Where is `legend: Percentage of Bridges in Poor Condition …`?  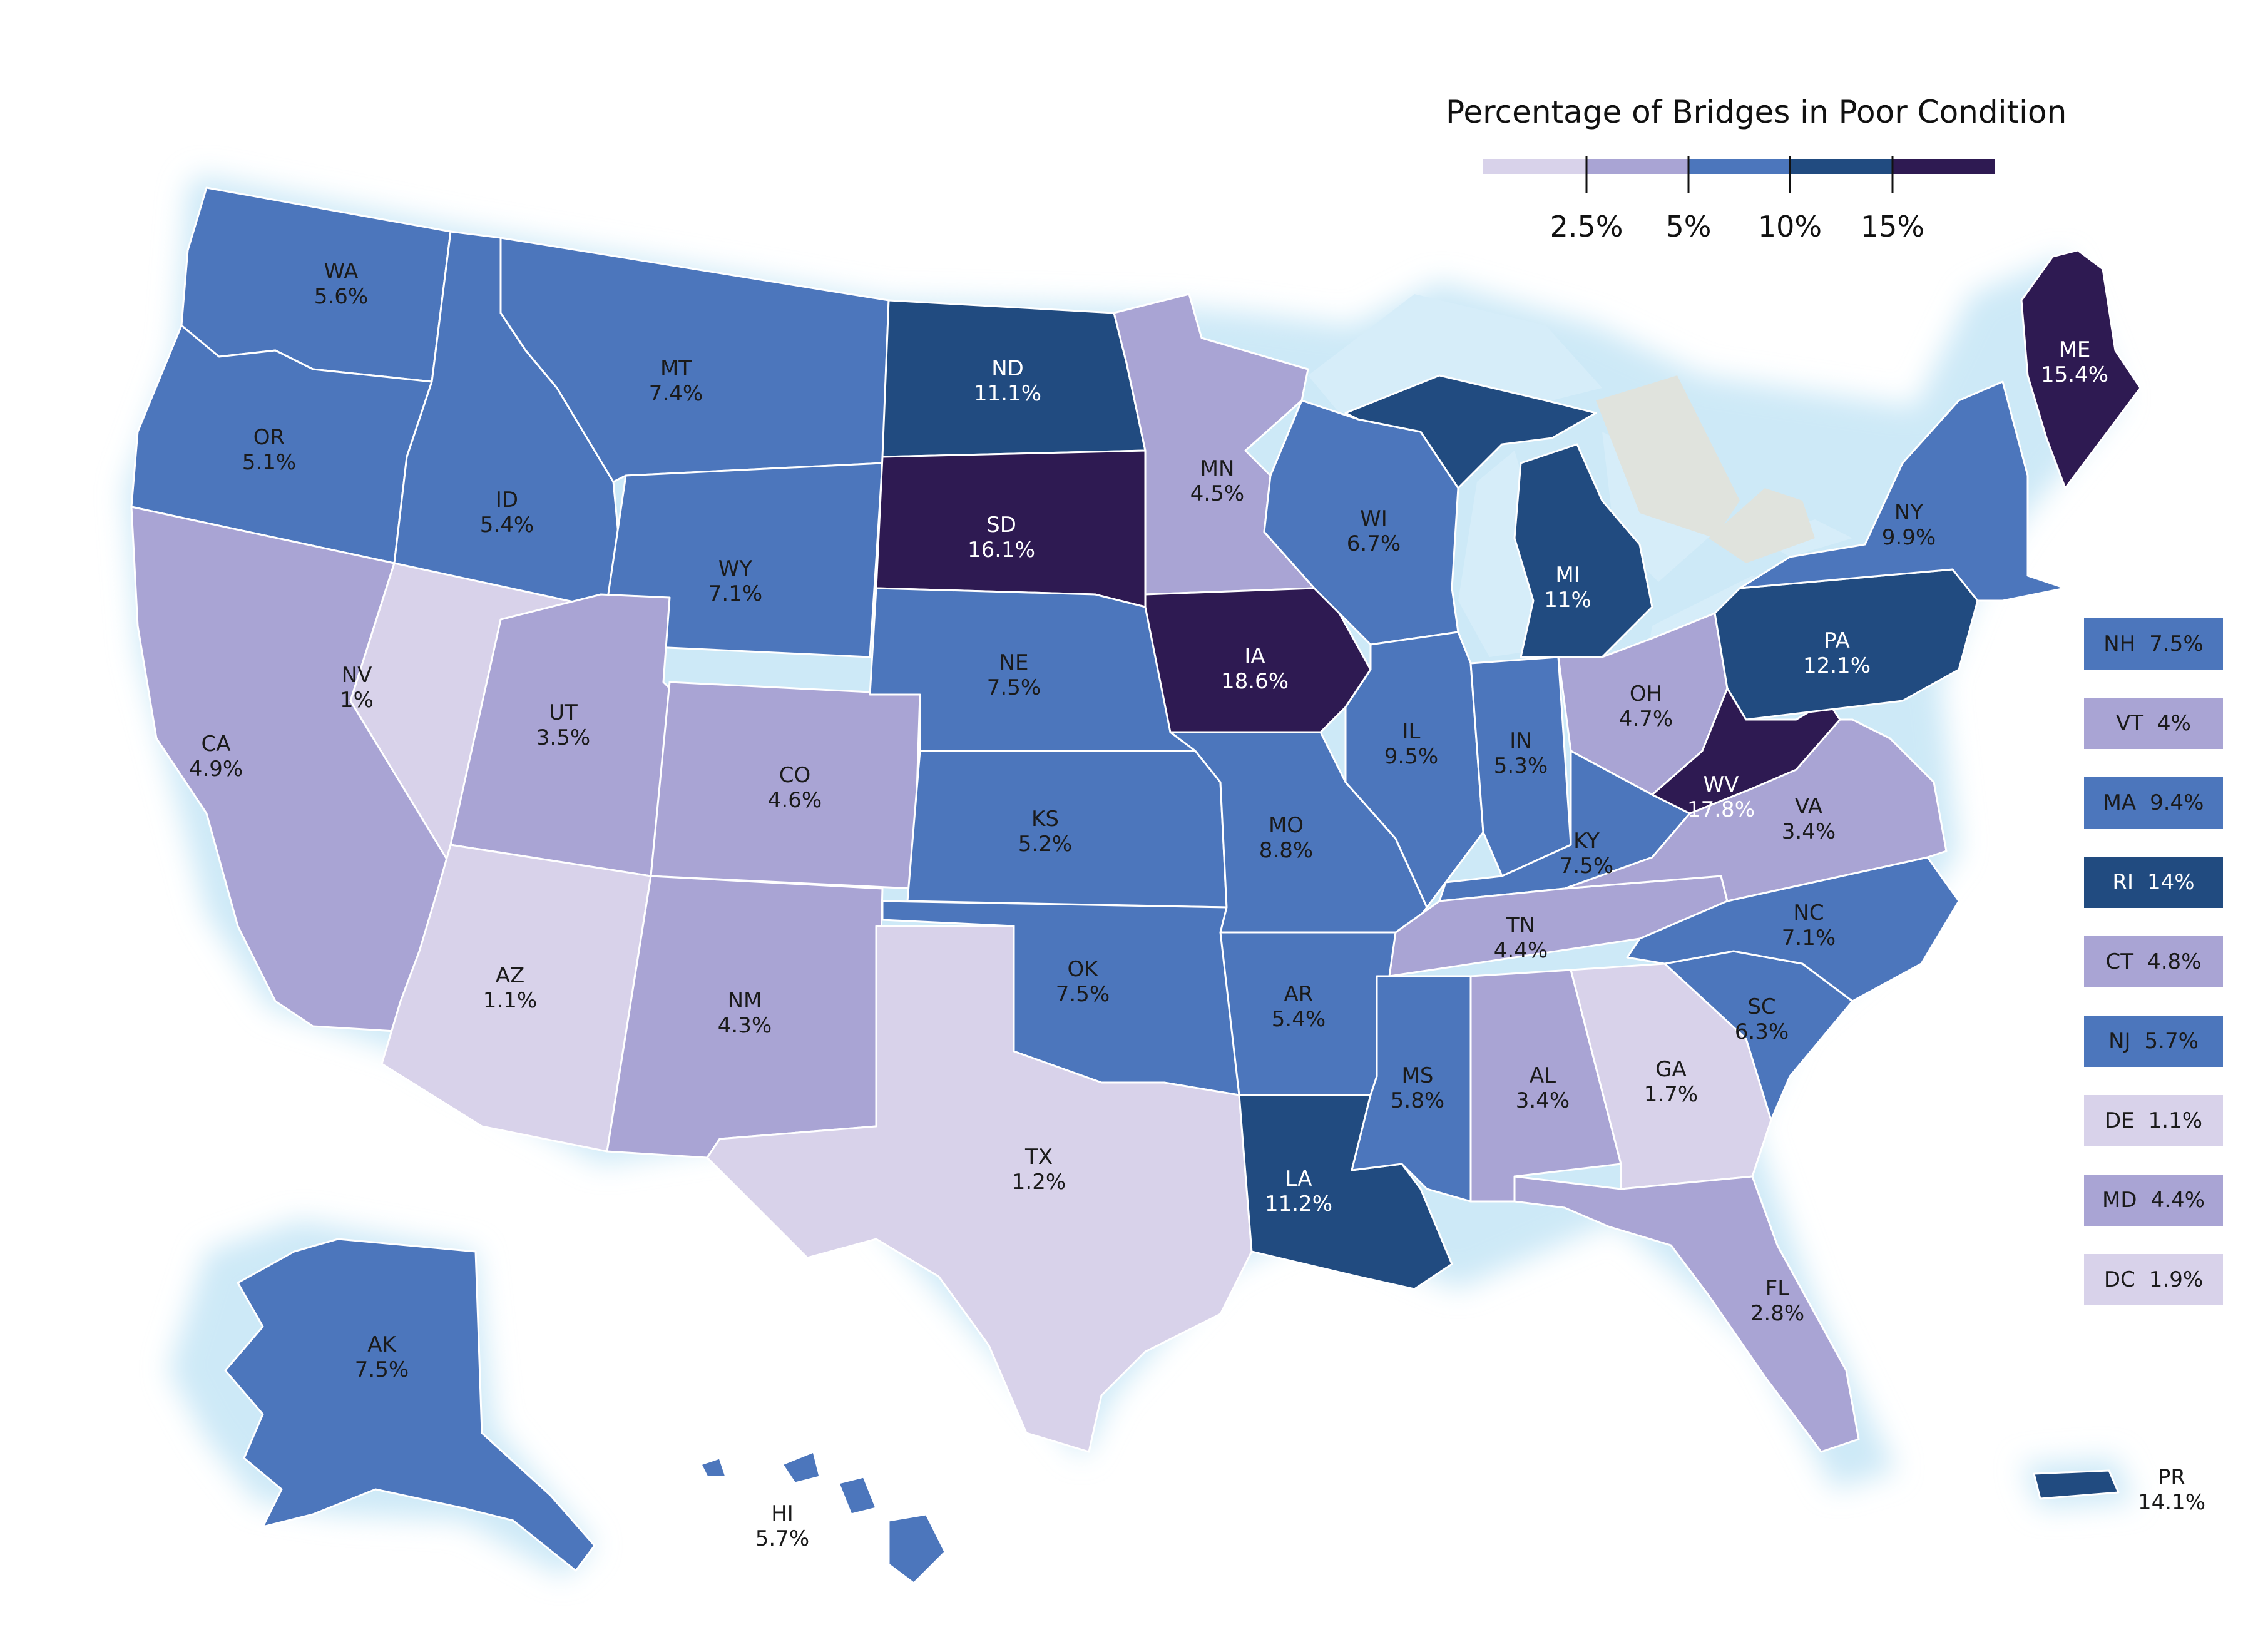
legend: Percentage of Bridges in Poor Condition … is located at coordinates (1756, 168).